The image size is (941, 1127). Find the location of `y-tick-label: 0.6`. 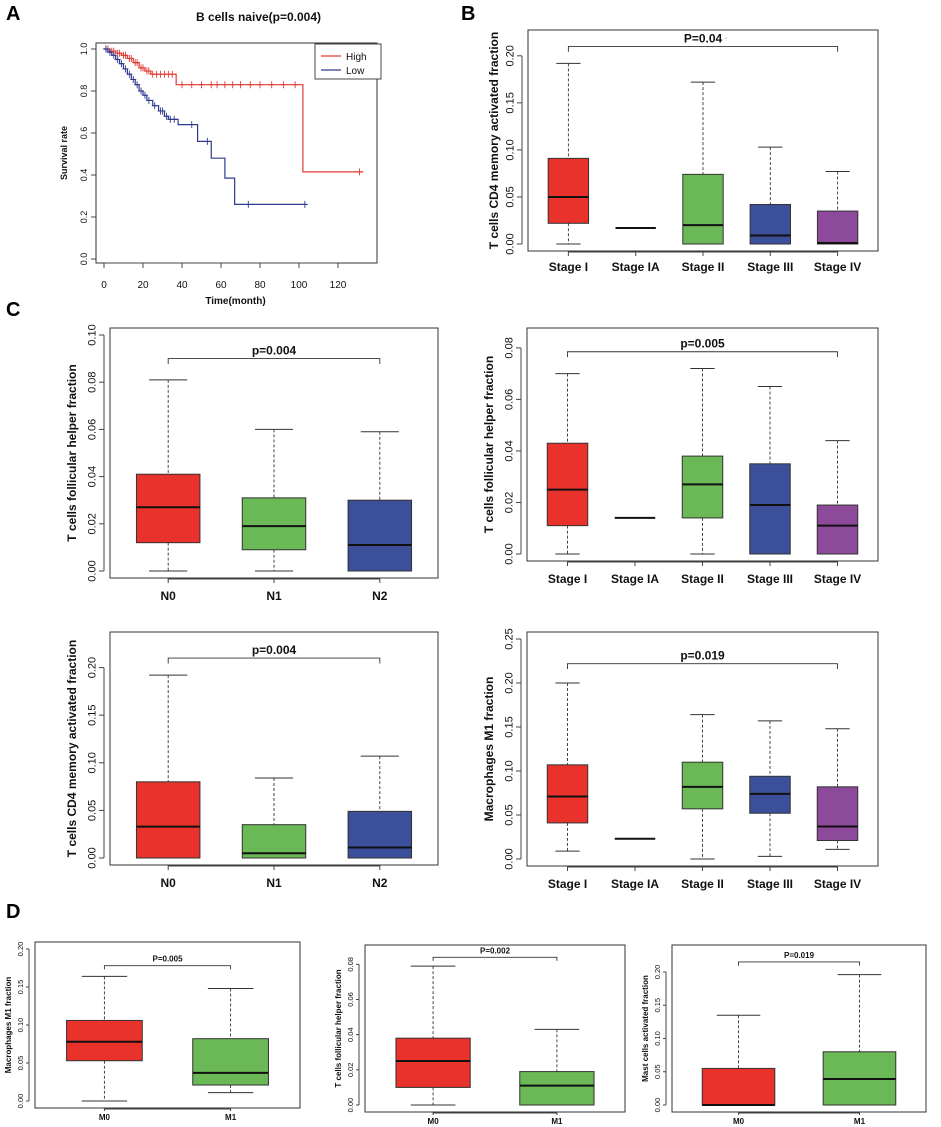

y-tick-label: 0.6 is located at coordinates (84, 133).